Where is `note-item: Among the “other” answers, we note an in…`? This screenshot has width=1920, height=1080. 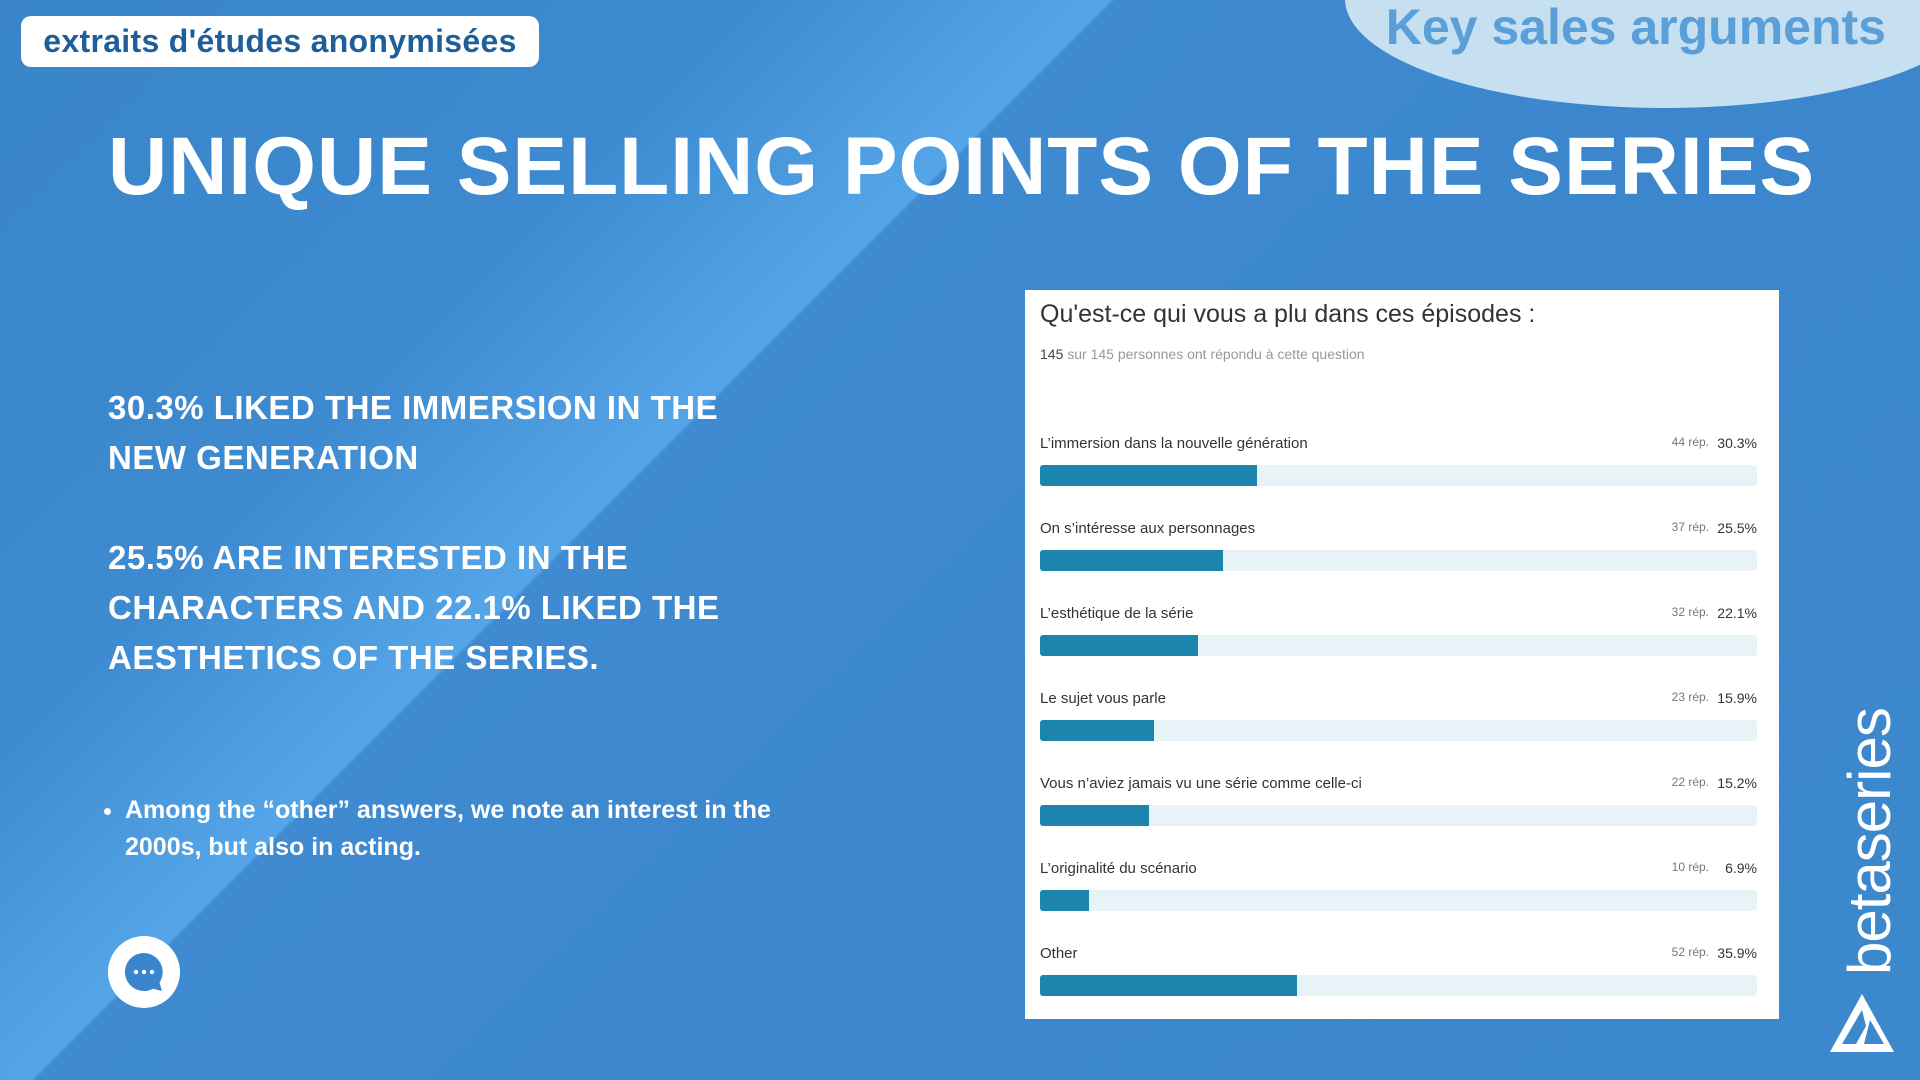
note-item: Among the “other” answers, we note an in… is located at coordinates (475, 829).